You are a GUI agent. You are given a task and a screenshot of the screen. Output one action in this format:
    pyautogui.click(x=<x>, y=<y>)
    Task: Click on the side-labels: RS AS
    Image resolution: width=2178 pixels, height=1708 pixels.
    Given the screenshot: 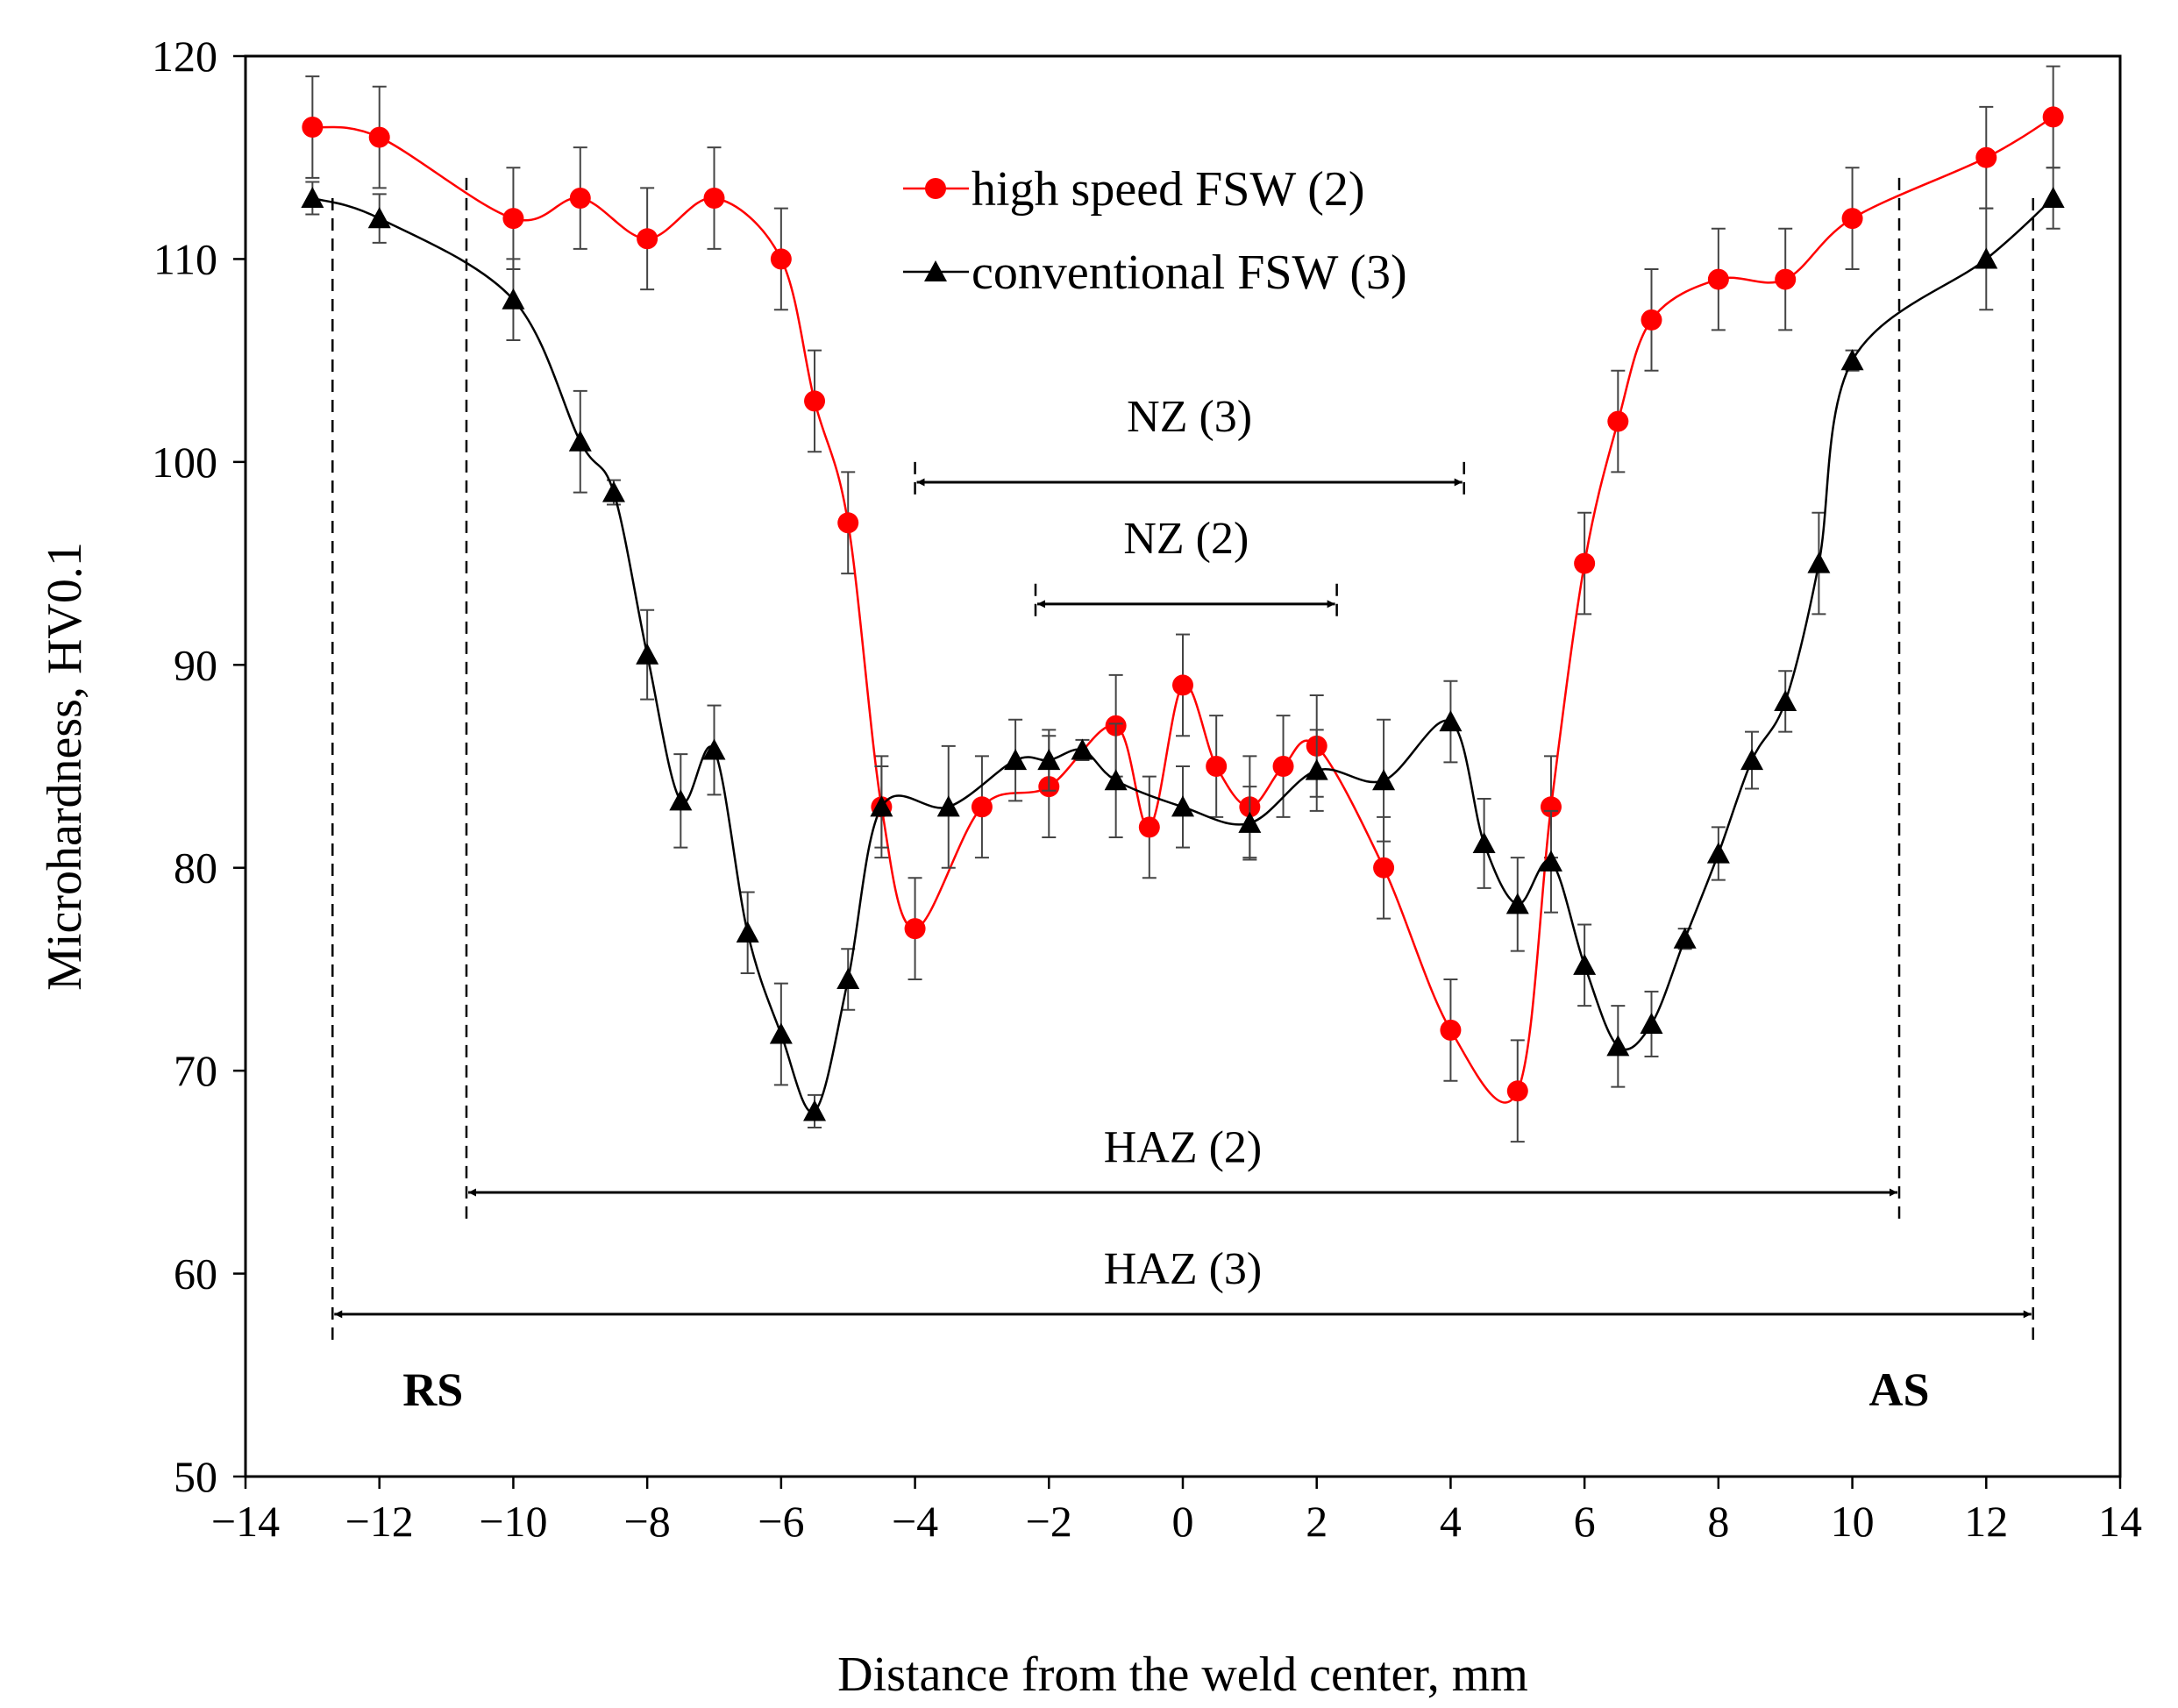 What is the action you would take?
    pyautogui.click(x=1165, y=1389)
    